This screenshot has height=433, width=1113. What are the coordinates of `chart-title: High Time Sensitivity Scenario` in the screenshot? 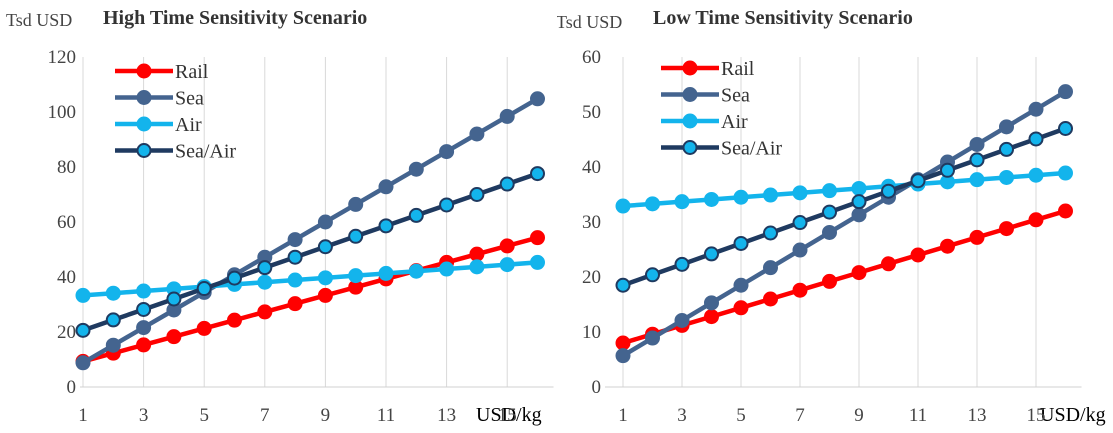 It's located at (235, 18).